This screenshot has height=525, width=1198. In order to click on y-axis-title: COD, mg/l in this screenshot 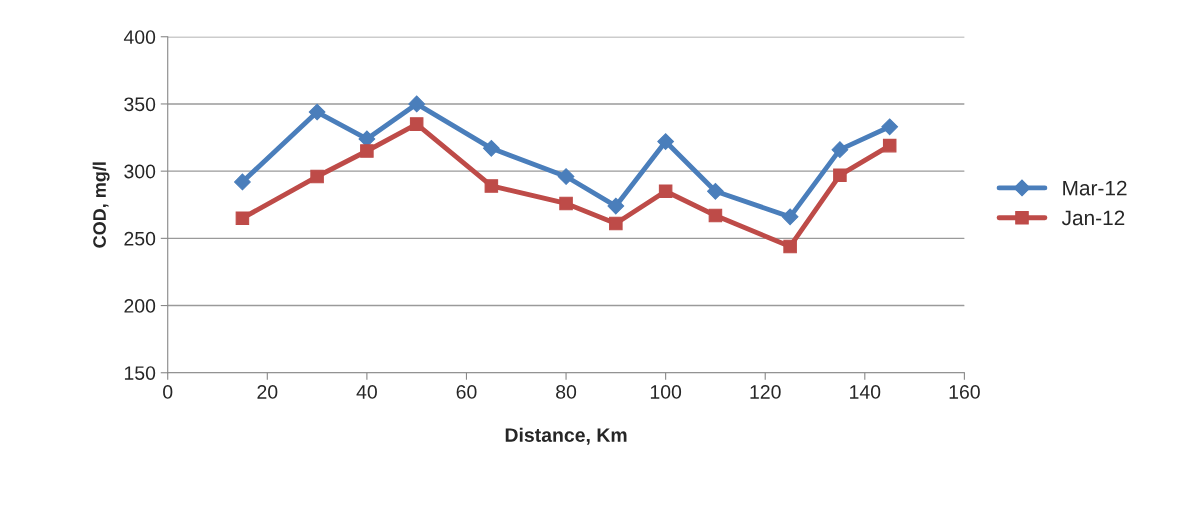, I will do `click(101, 205)`.